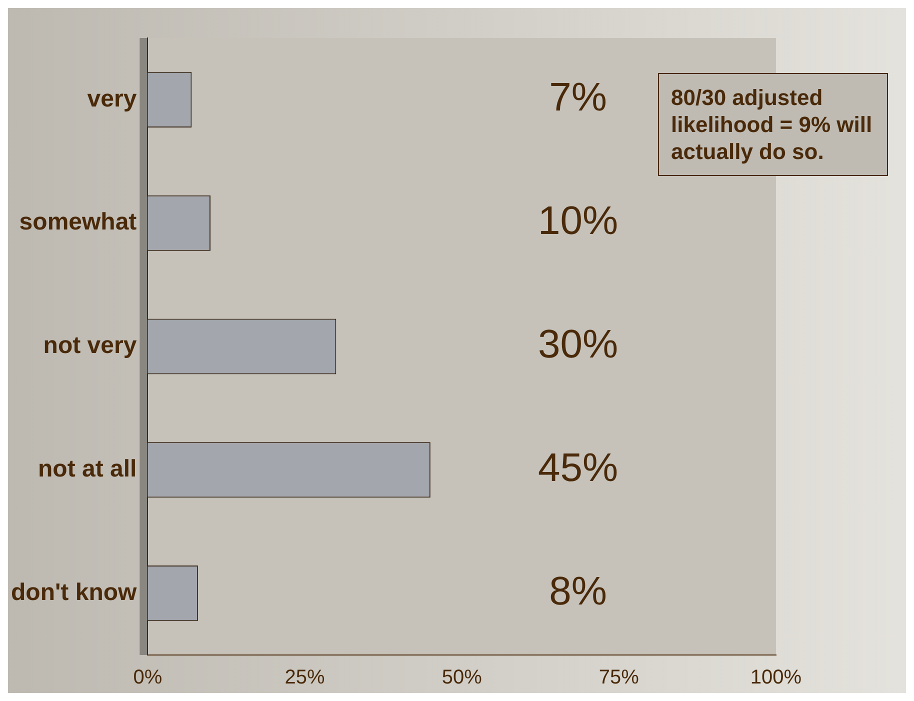 The height and width of the screenshot is (701, 914). Describe the element at coordinates (90, 346) in the screenshot. I see `y-tick-label: not very` at that location.